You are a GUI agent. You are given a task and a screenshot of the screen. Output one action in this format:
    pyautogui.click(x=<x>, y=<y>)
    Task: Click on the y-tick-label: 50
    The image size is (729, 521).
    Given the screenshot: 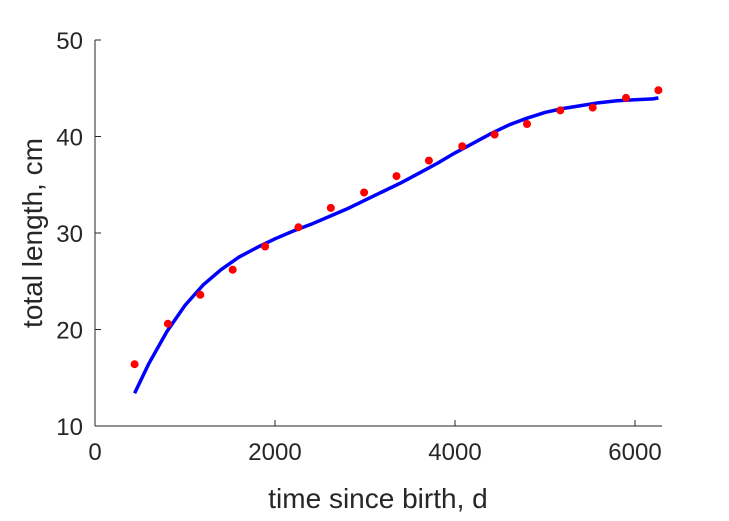 What is the action you would take?
    pyautogui.click(x=69, y=41)
    